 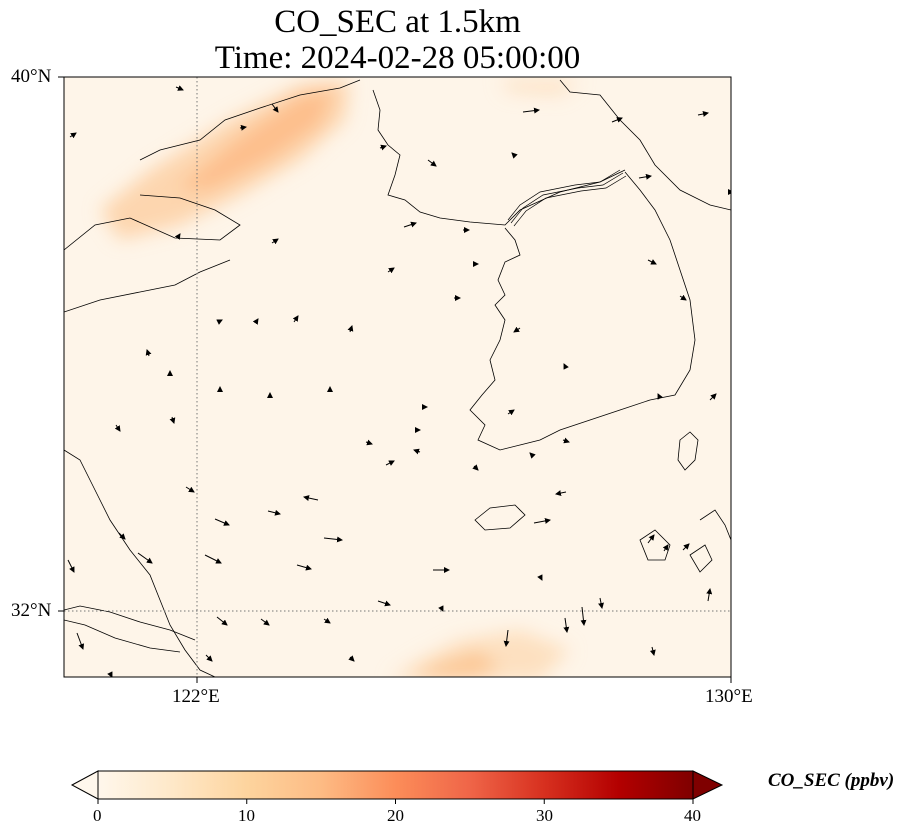 What do you see at coordinates (31, 610) in the screenshot?
I see `lat-tick-label: 32°N` at bounding box center [31, 610].